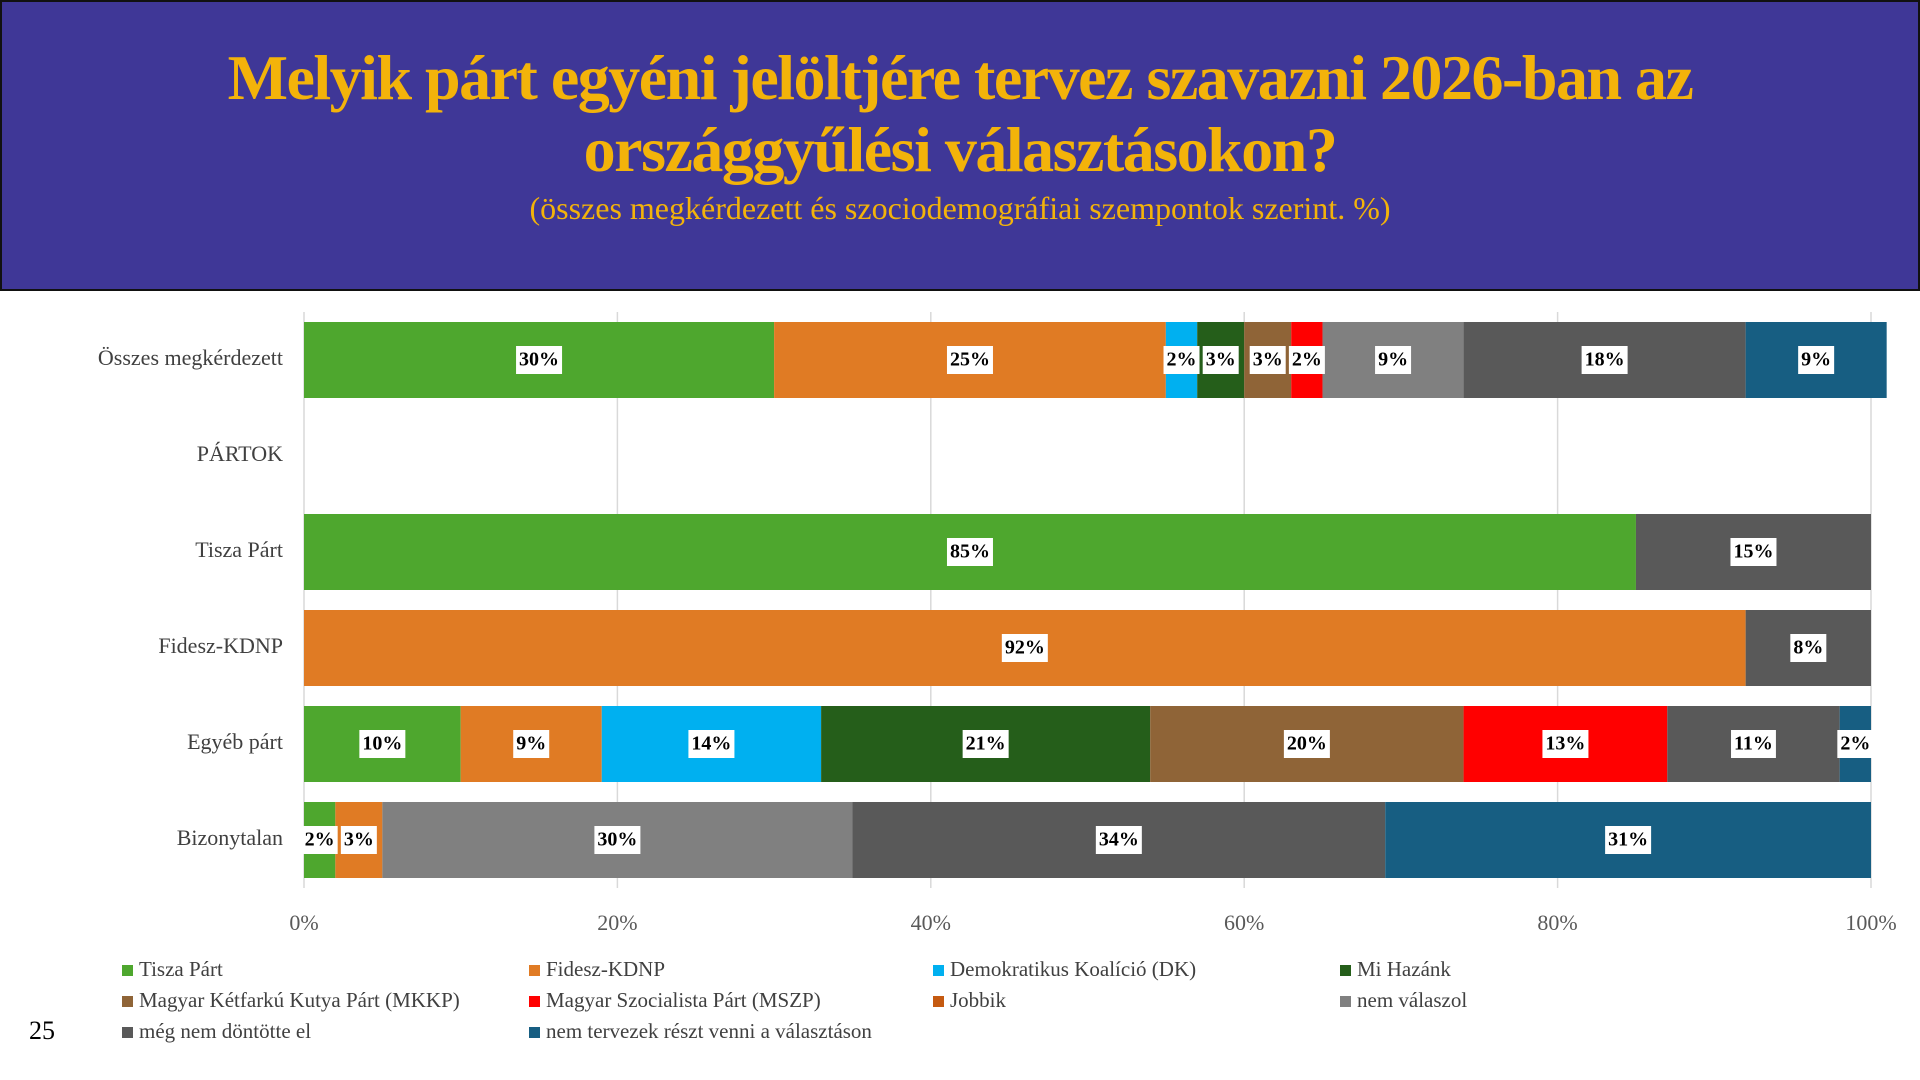 Image resolution: width=1920 pixels, height=1080 pixels. I want to click on legend-label: Magyar Kétfarkú Kutya Párt (MKKP), so click(299, 1000).